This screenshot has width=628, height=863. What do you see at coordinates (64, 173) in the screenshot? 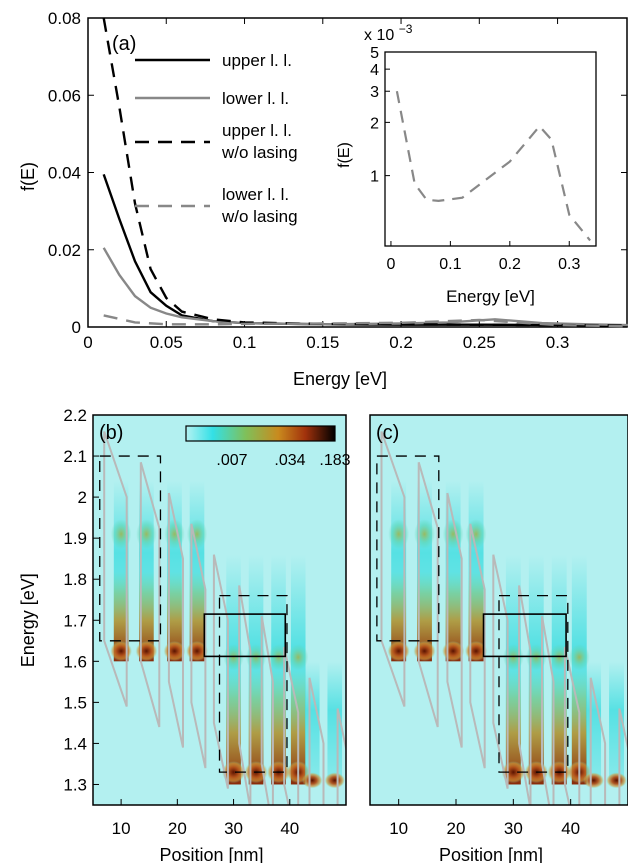
I see `y-tick-label: 0.04` at bounding box center [64, 173].